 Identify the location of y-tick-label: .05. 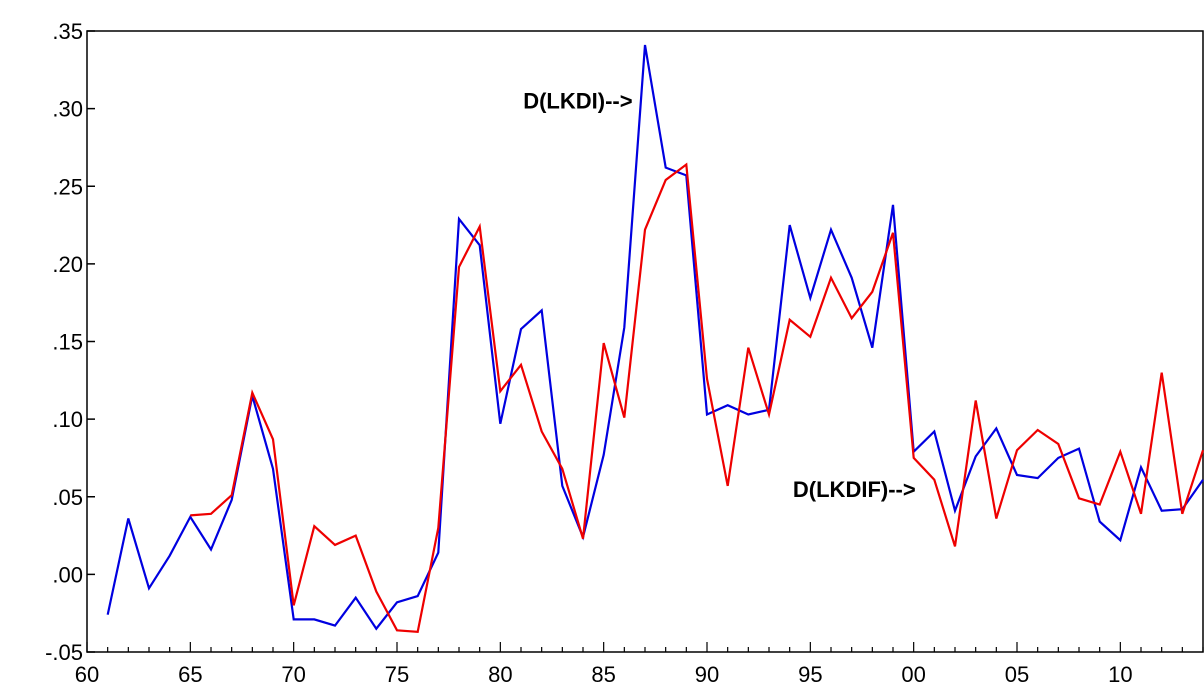
(67, 497).